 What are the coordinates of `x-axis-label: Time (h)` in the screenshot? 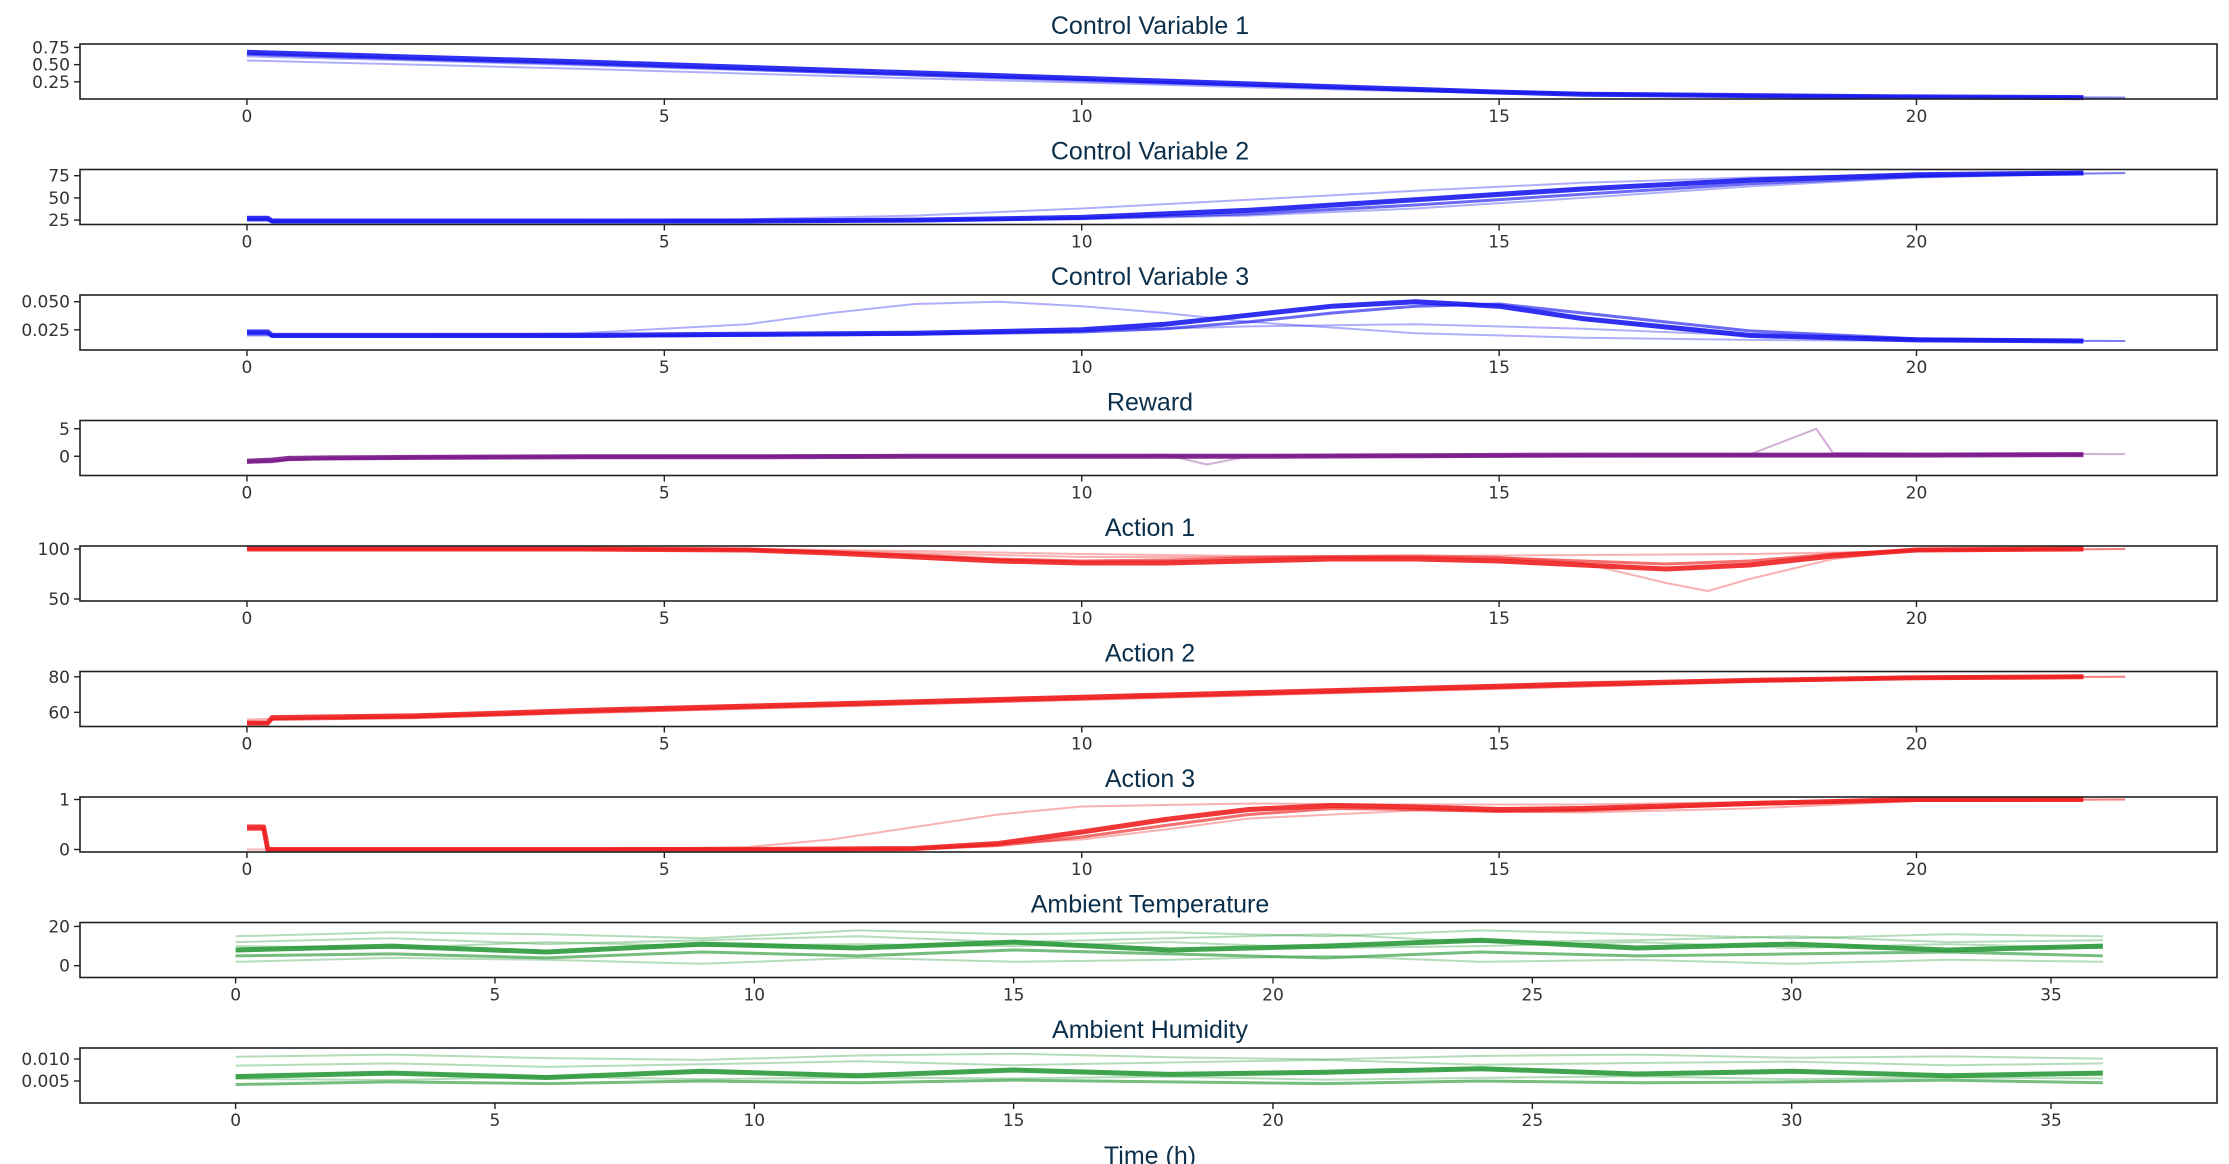 It's located at (1150, 1153).